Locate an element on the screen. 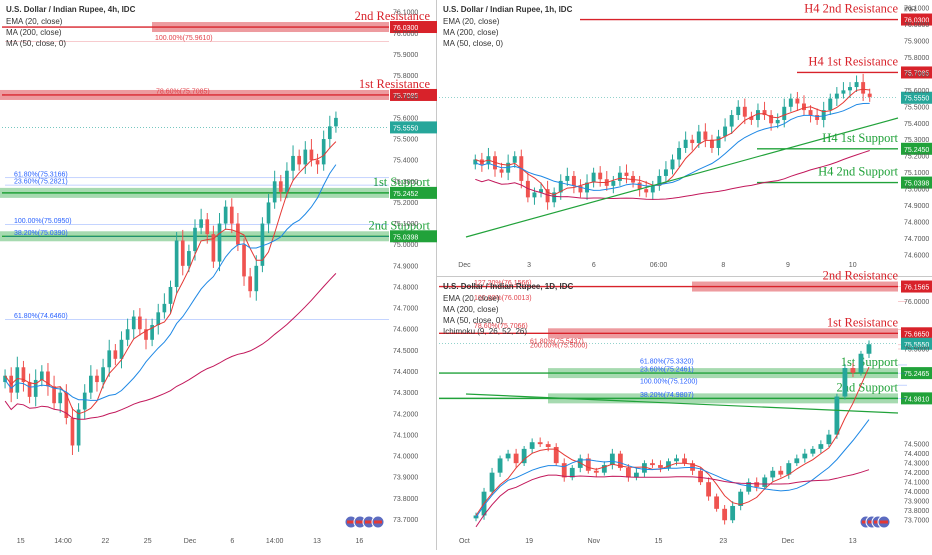  h4-title: U.S. Dollar / Indian Rupee, 4h, IDC is located at coordinates (71, 9).